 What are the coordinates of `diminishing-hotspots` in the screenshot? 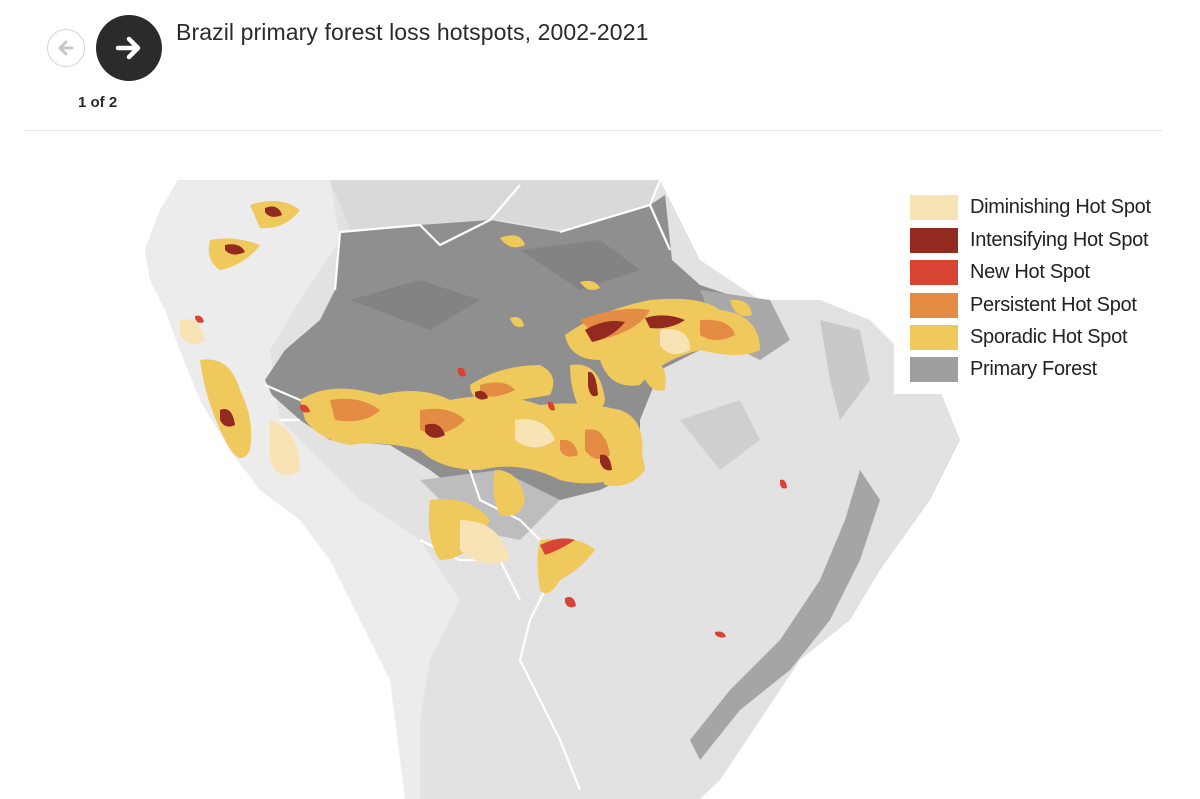 It's located at (435, 441).